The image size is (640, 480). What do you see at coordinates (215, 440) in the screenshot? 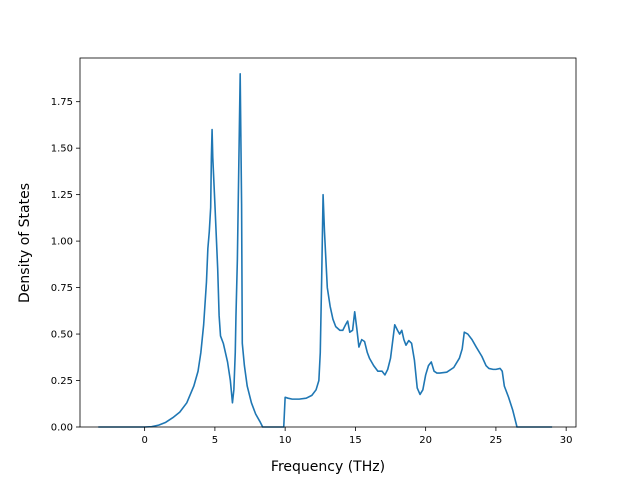
I see `x-tick-label: 5` at bounding box center [215, 440].